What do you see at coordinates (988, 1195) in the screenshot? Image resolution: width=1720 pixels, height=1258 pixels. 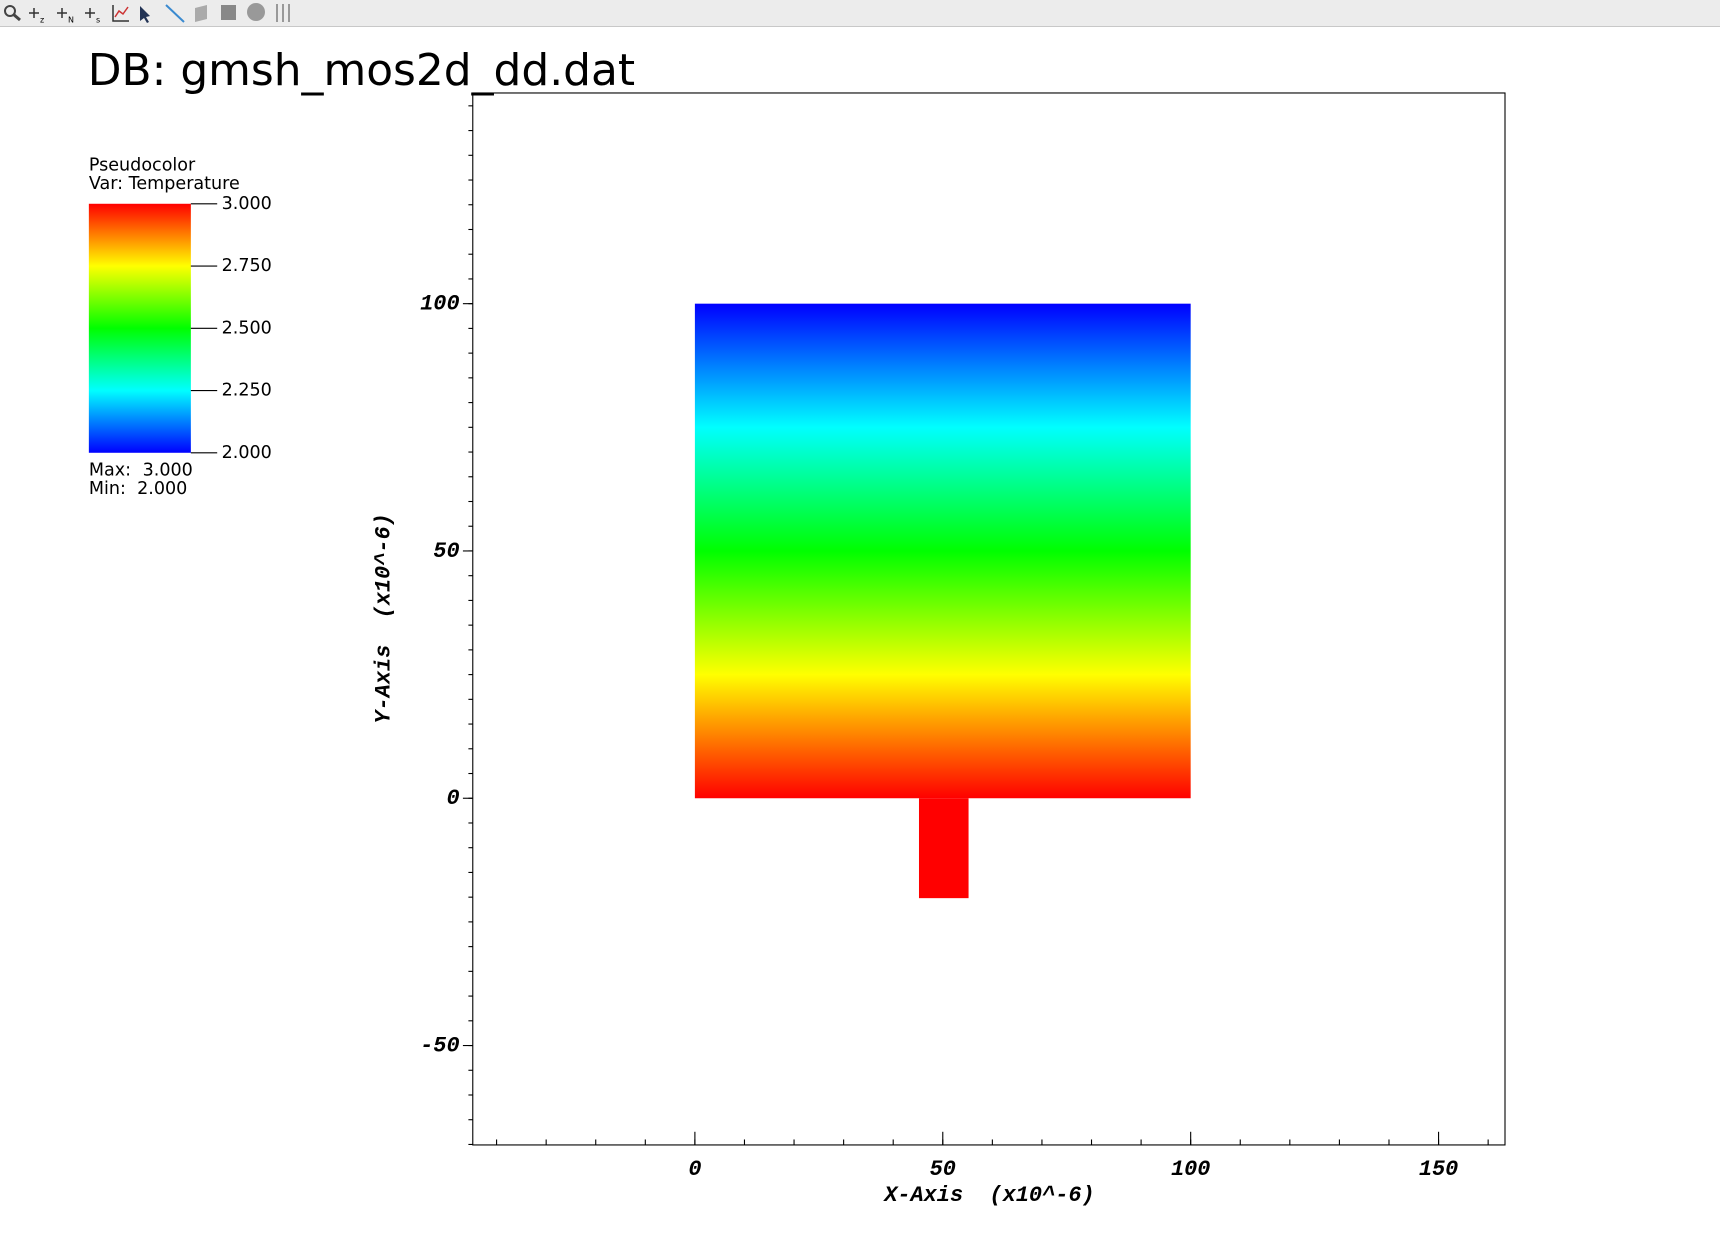 I see `x-axis-title: X-Axis (x10^-6)` at bounding box center [988, 1195].